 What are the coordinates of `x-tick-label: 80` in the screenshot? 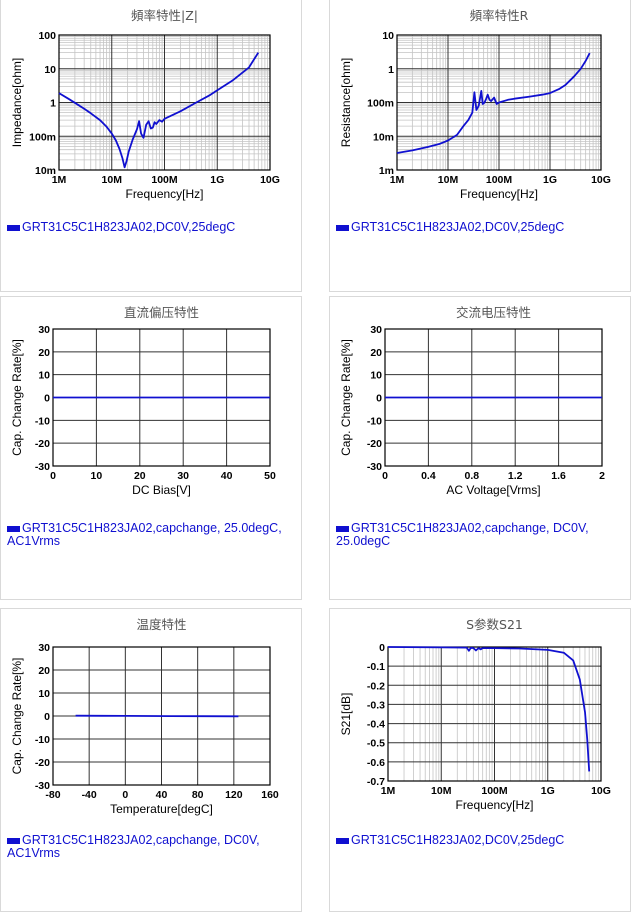 It's located at (198, 795).